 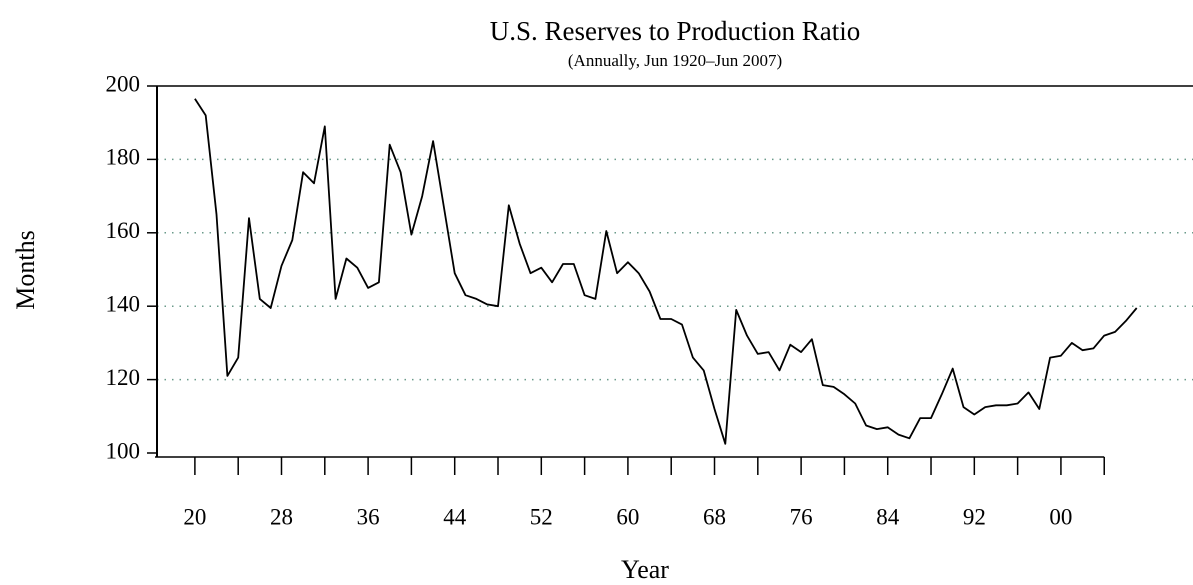 I want to click on y-tick-label: 120, so click(x=123, y=377).